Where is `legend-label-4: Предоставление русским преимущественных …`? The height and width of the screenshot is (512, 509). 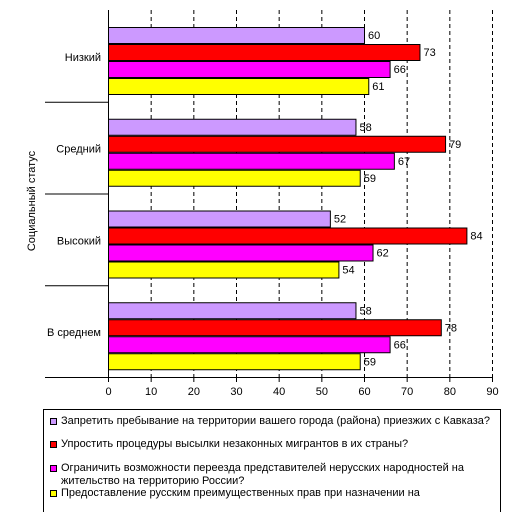 legend-label-4: Предоставление русским преимущественных … is located at coordinates (240, 493).